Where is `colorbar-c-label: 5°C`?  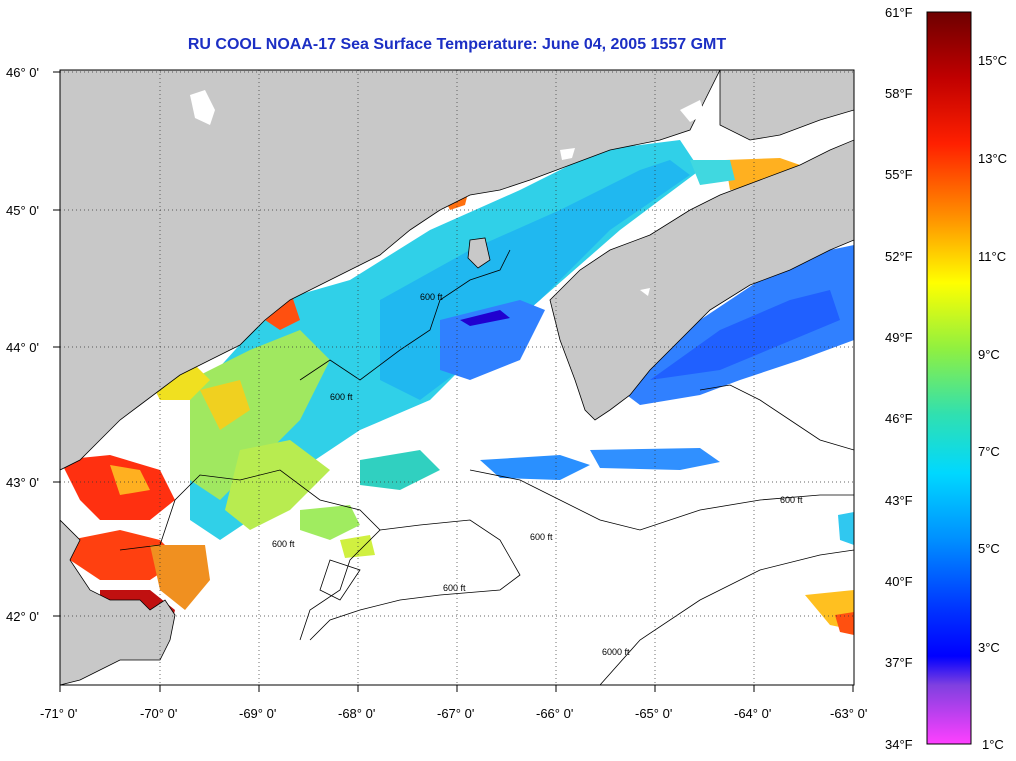
colorbar-c-label: 5°C is located at coordinates (989, 548).